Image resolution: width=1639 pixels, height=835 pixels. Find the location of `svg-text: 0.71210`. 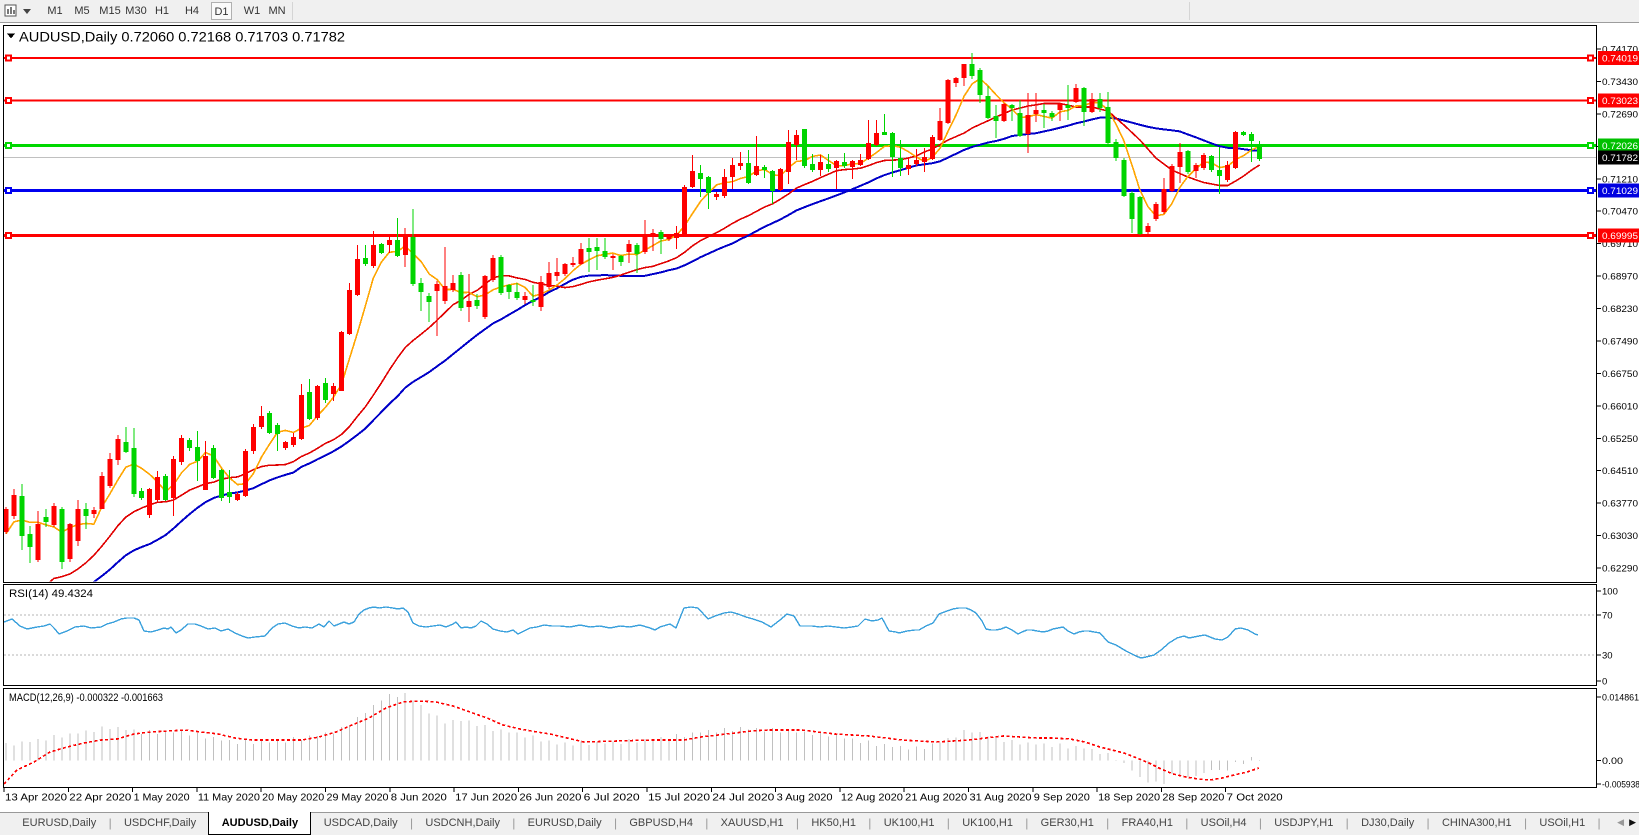

svg-text: 0.71210 is located at coordinates (1620, 179).